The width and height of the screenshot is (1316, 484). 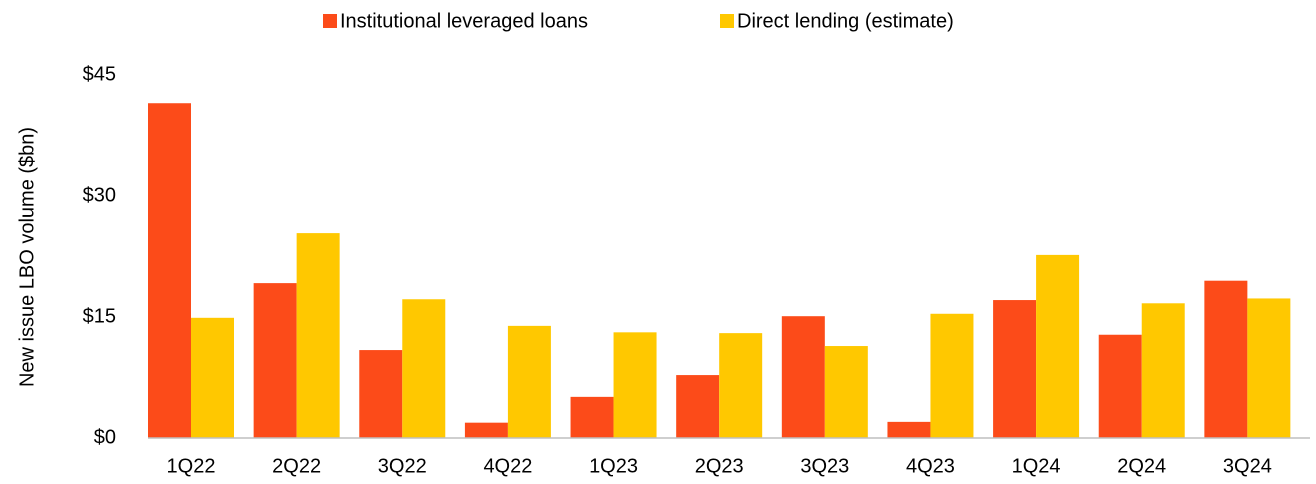 I want to click on x-tick-label: 1Q24, so click(x=1036, y=466).